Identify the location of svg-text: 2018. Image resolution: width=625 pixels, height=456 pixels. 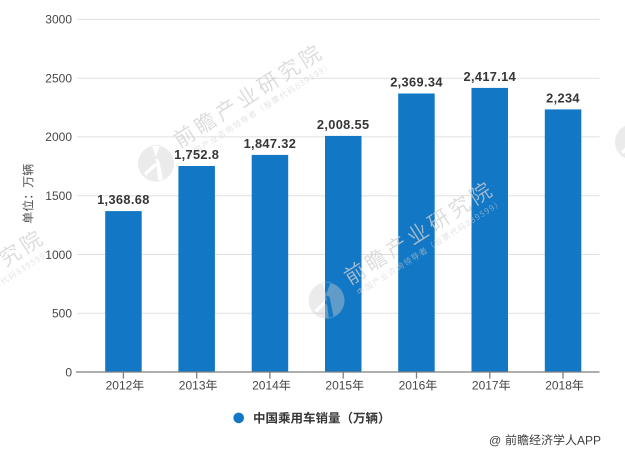
(558, 386).